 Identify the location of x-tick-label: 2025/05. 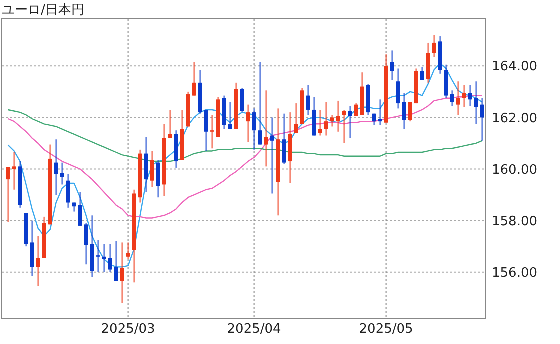
(386, 329).